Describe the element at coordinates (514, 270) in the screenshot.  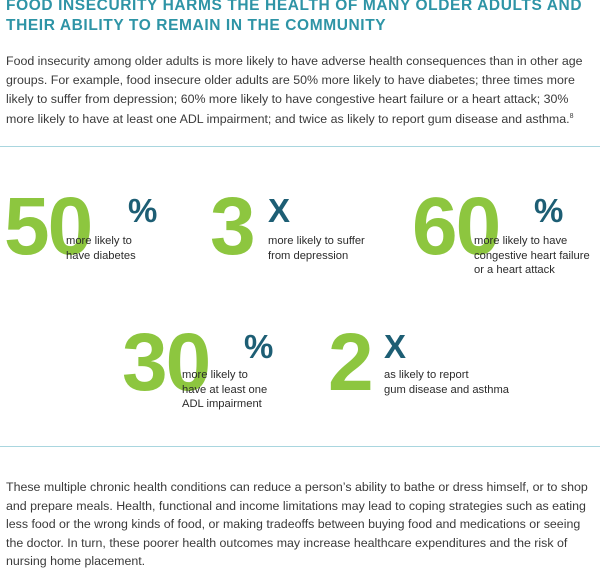
I see `stat-label-line: or a heart attack` at that location.